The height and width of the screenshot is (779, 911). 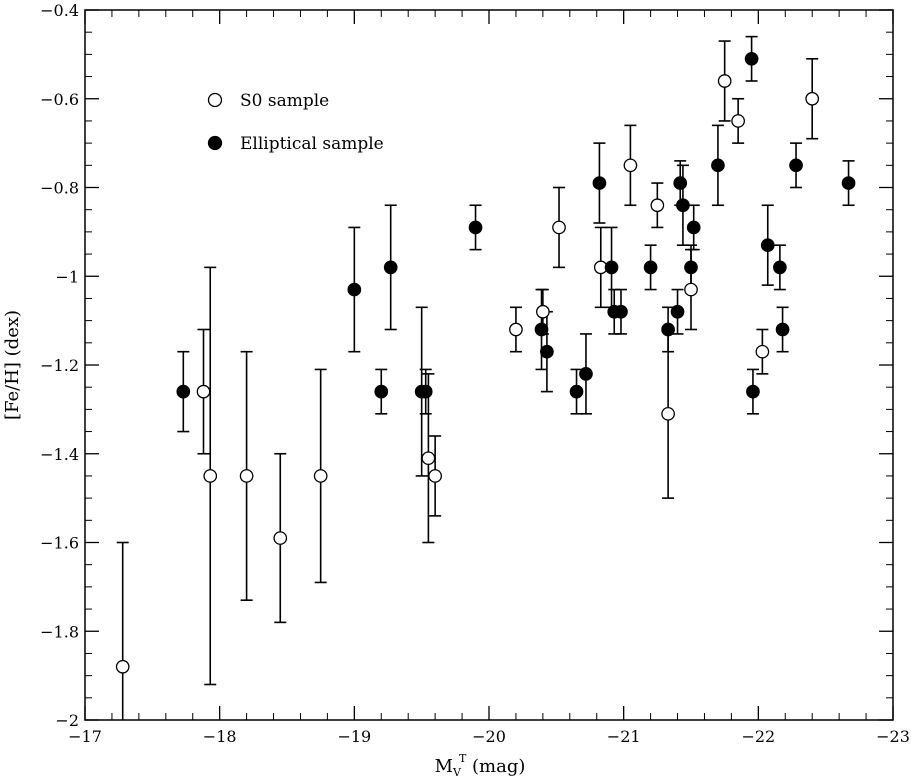 I want to click on legend-label-s0: S0 sample, so click(x=284, y=101).